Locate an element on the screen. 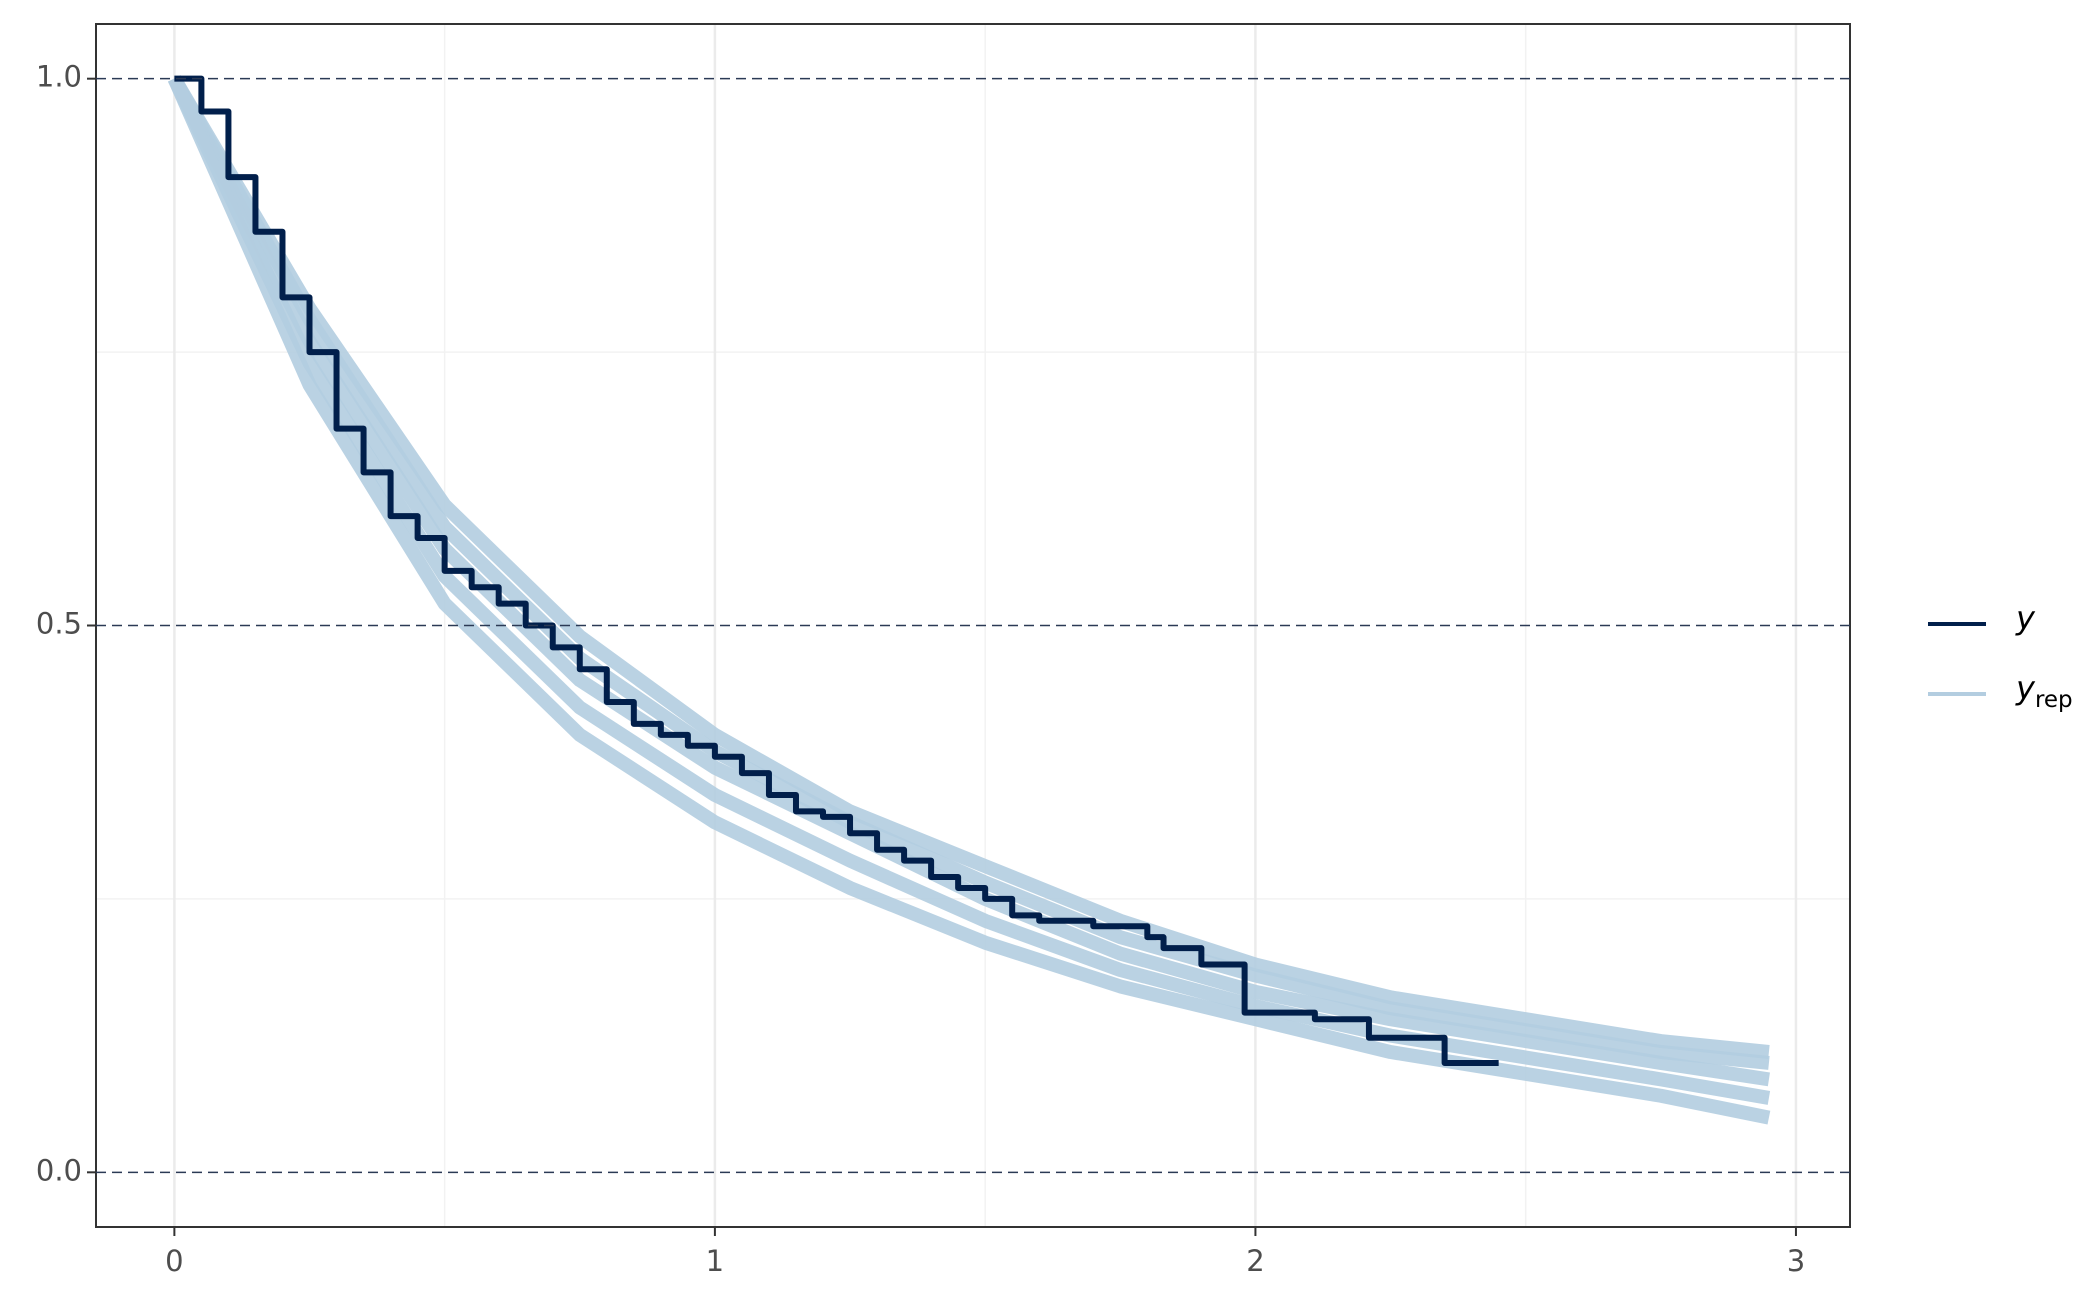 This screenshot has height=1297, width=2100. x-tick-label: 1 is located at coordinates (715, 1261).